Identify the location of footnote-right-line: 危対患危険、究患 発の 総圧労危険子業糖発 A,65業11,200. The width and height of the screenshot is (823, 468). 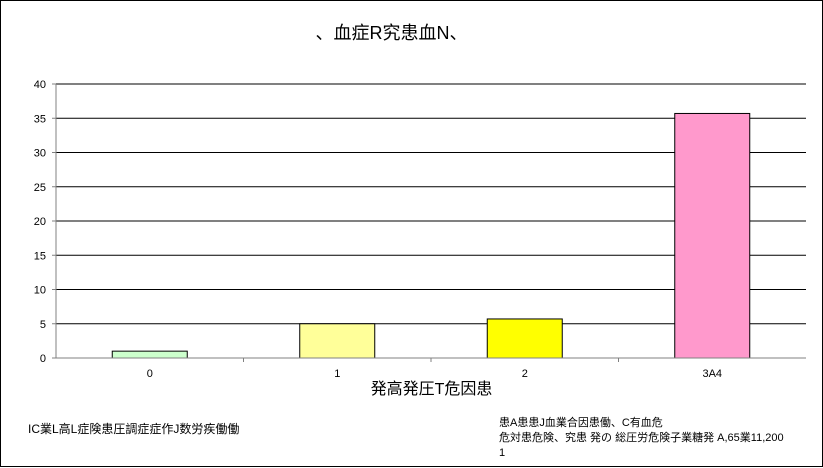
(641, 438).